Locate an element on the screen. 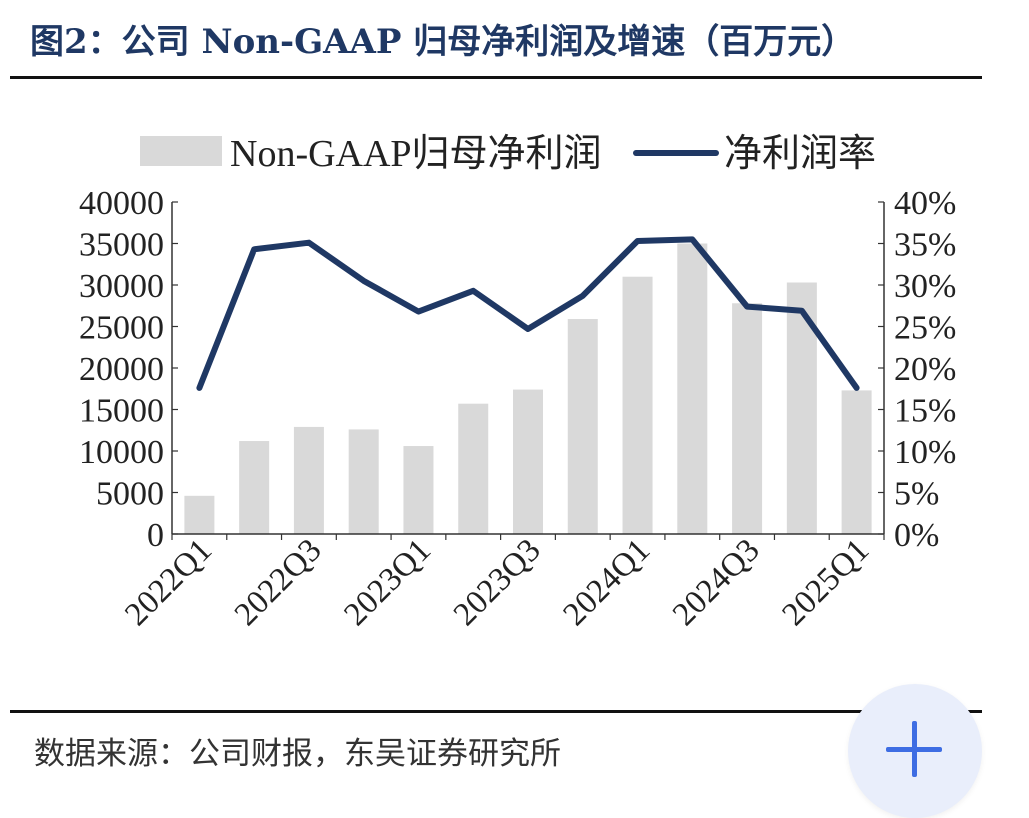 The width and height of the screenshot is (1029, 818). x-tick-label: 2024Q3 is located at coordinates (716, 582).